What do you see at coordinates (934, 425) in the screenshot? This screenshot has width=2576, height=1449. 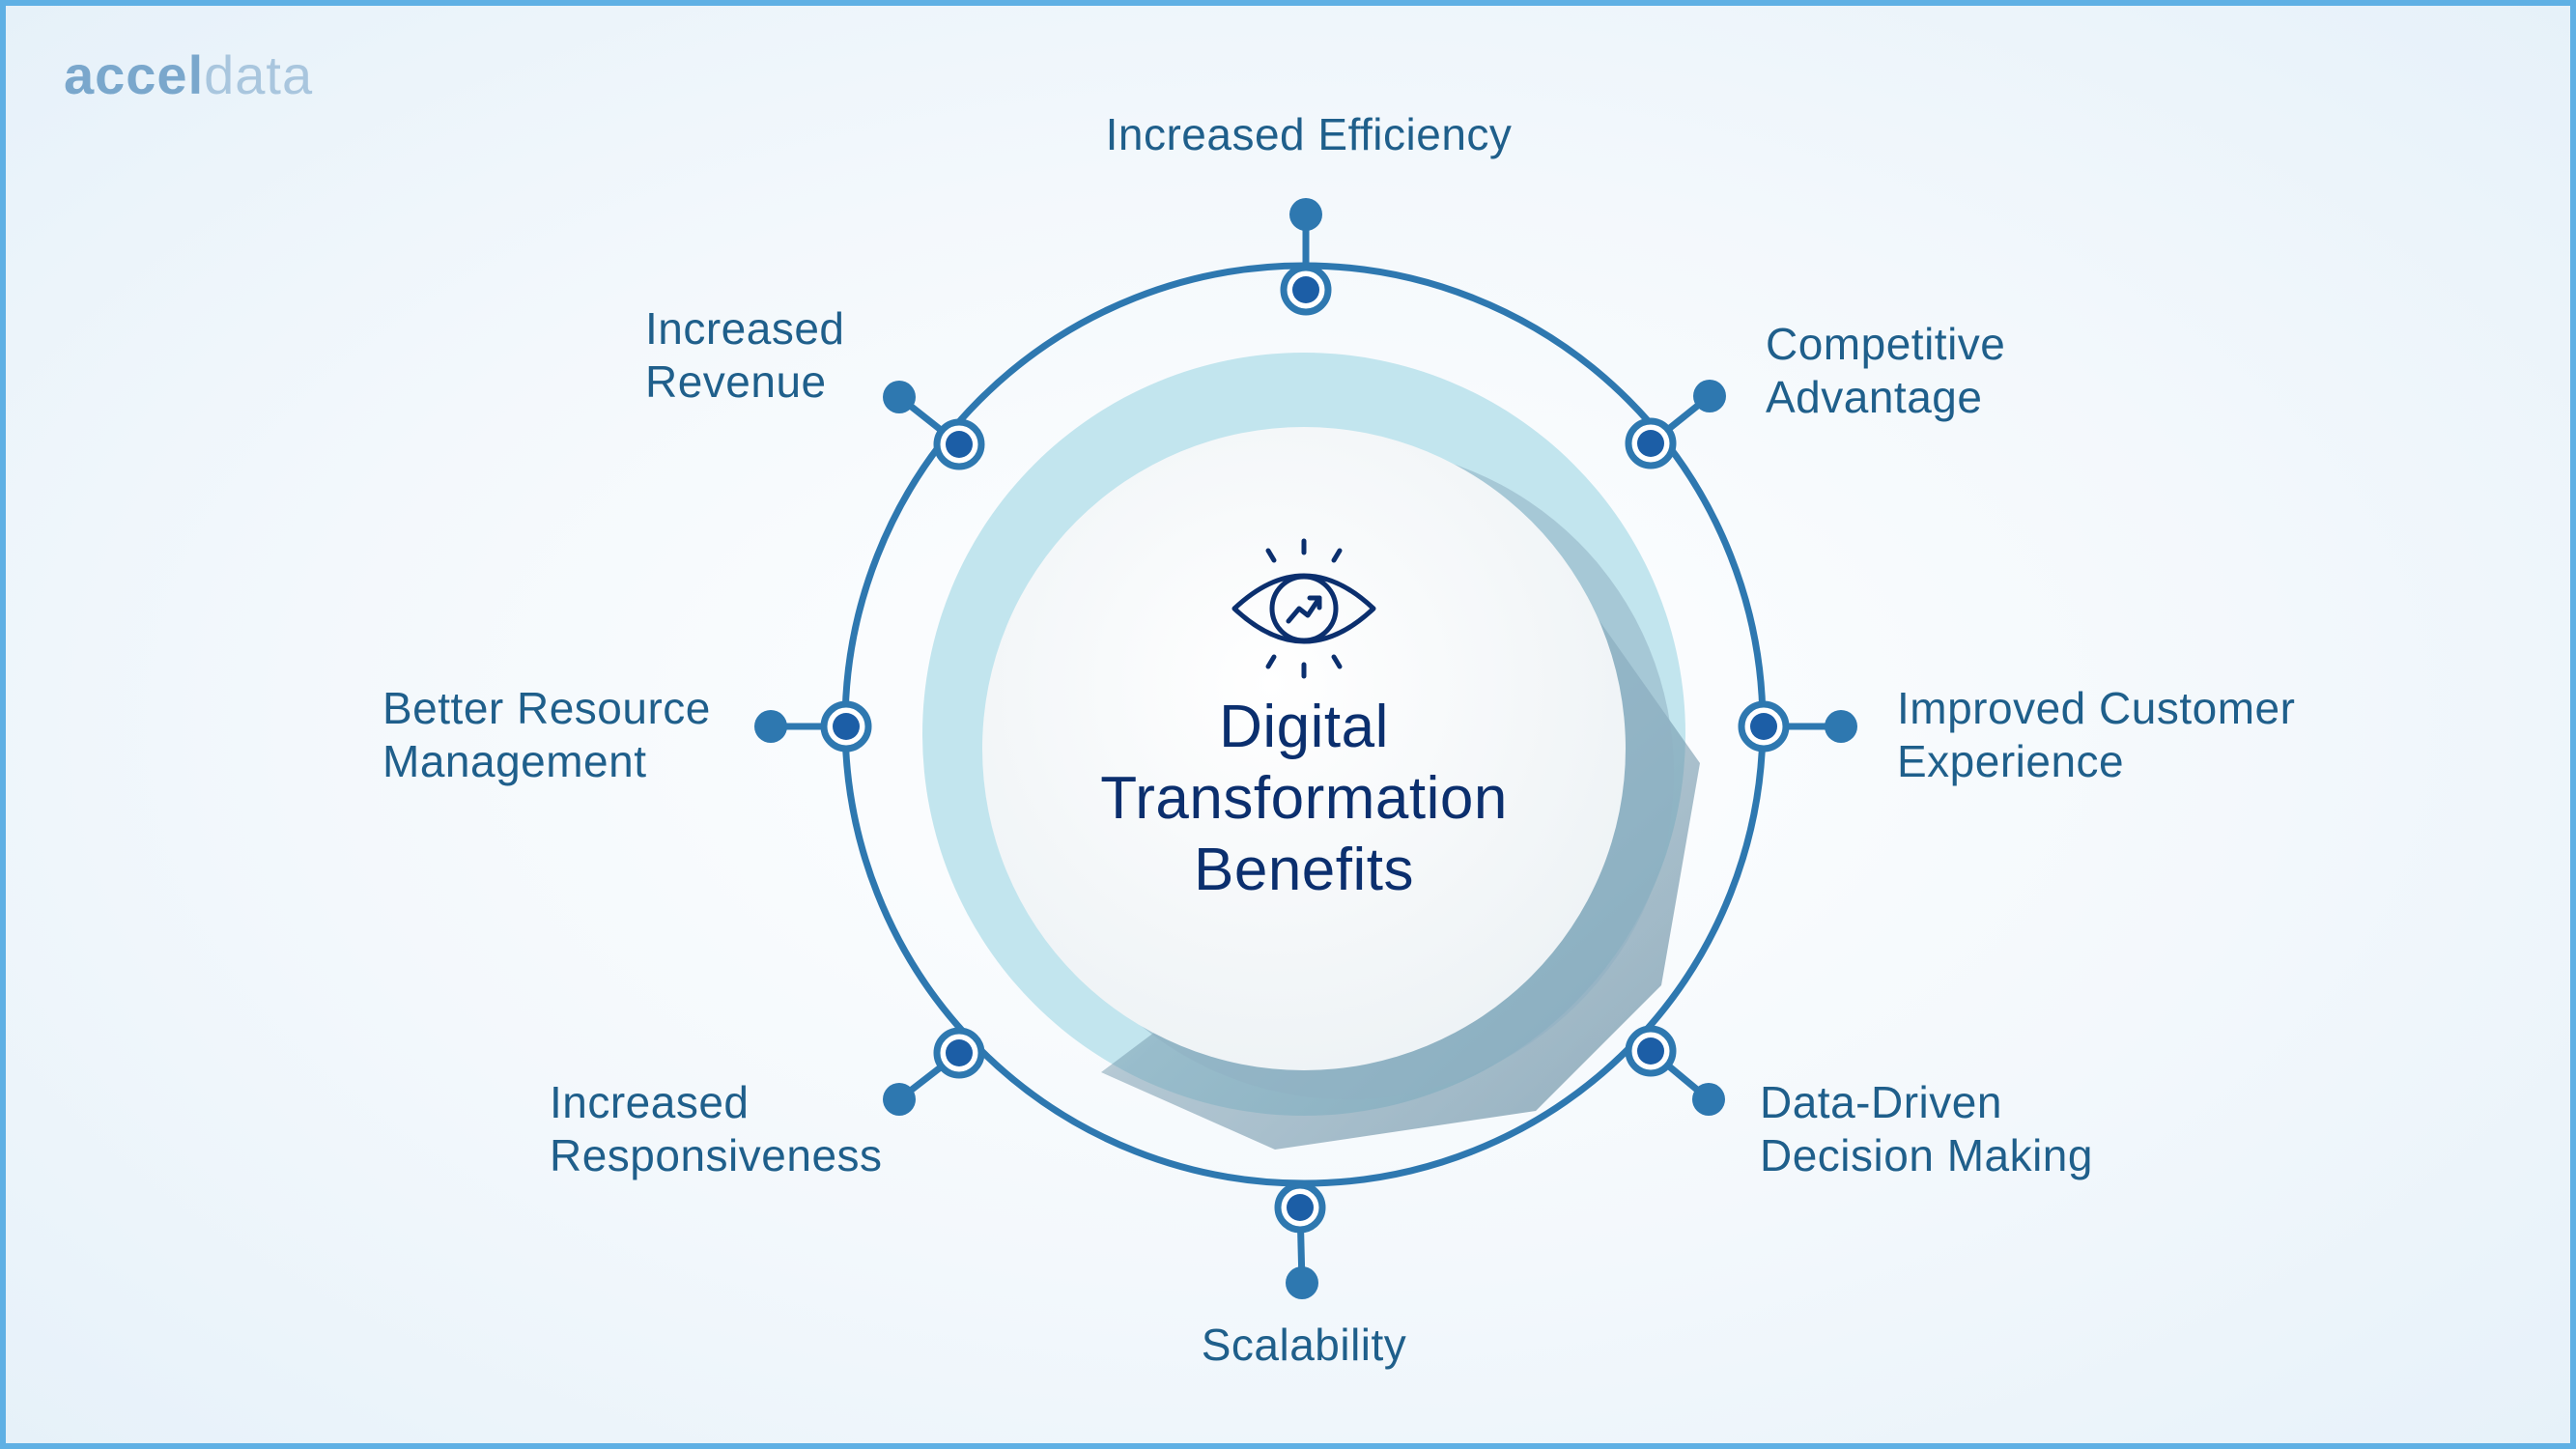 I see `node-increased-revenue` at bounding box center [934, 425].